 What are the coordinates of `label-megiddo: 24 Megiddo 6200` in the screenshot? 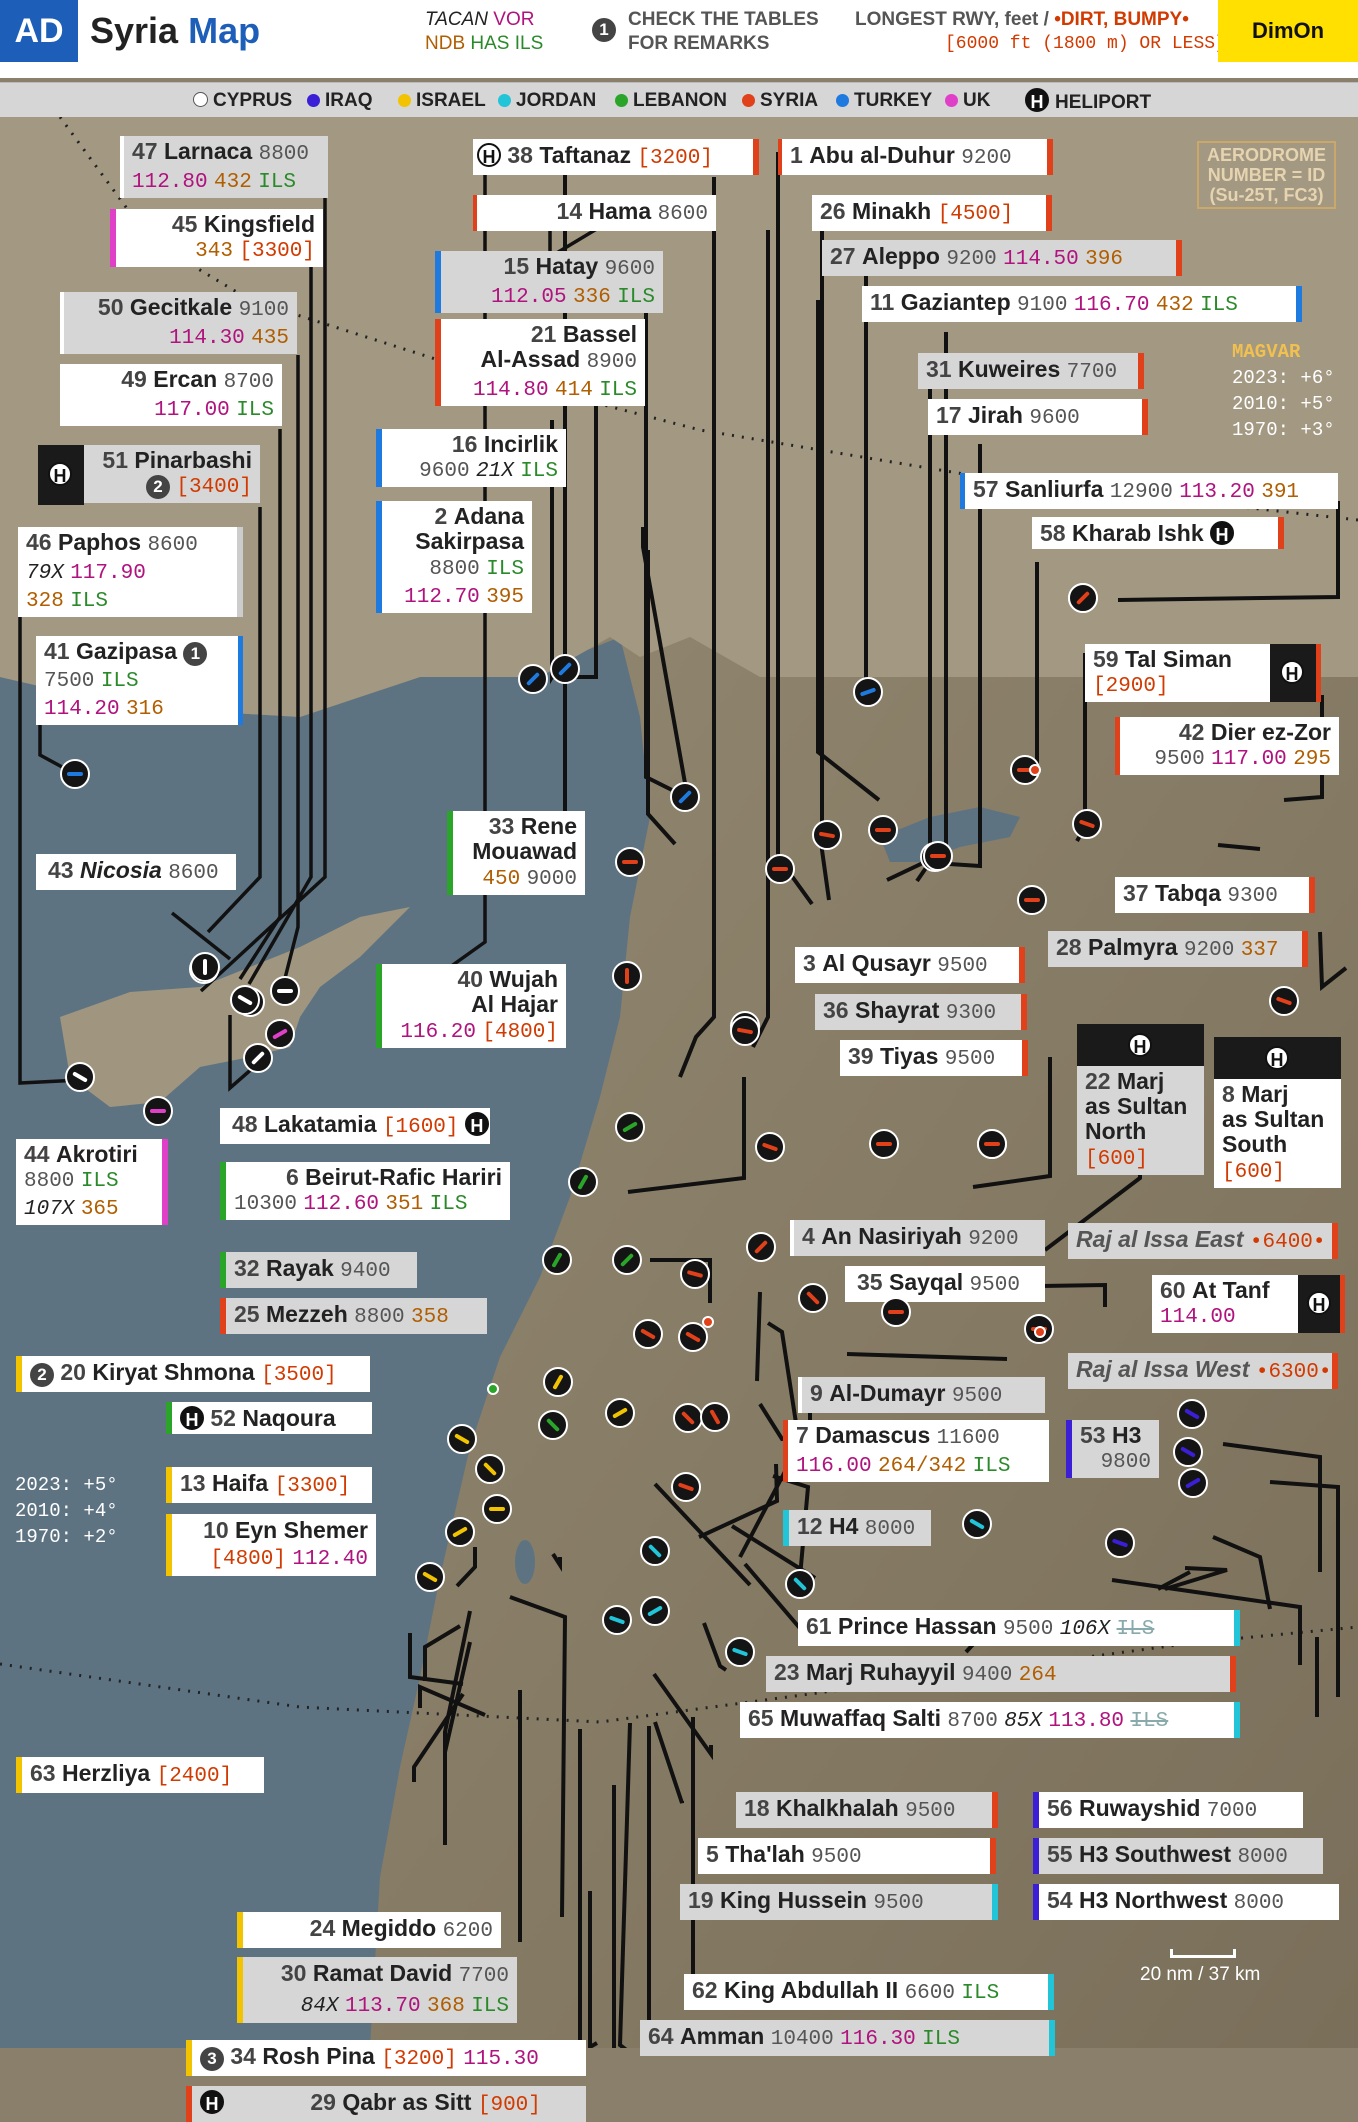 It's located at (369, 1930).